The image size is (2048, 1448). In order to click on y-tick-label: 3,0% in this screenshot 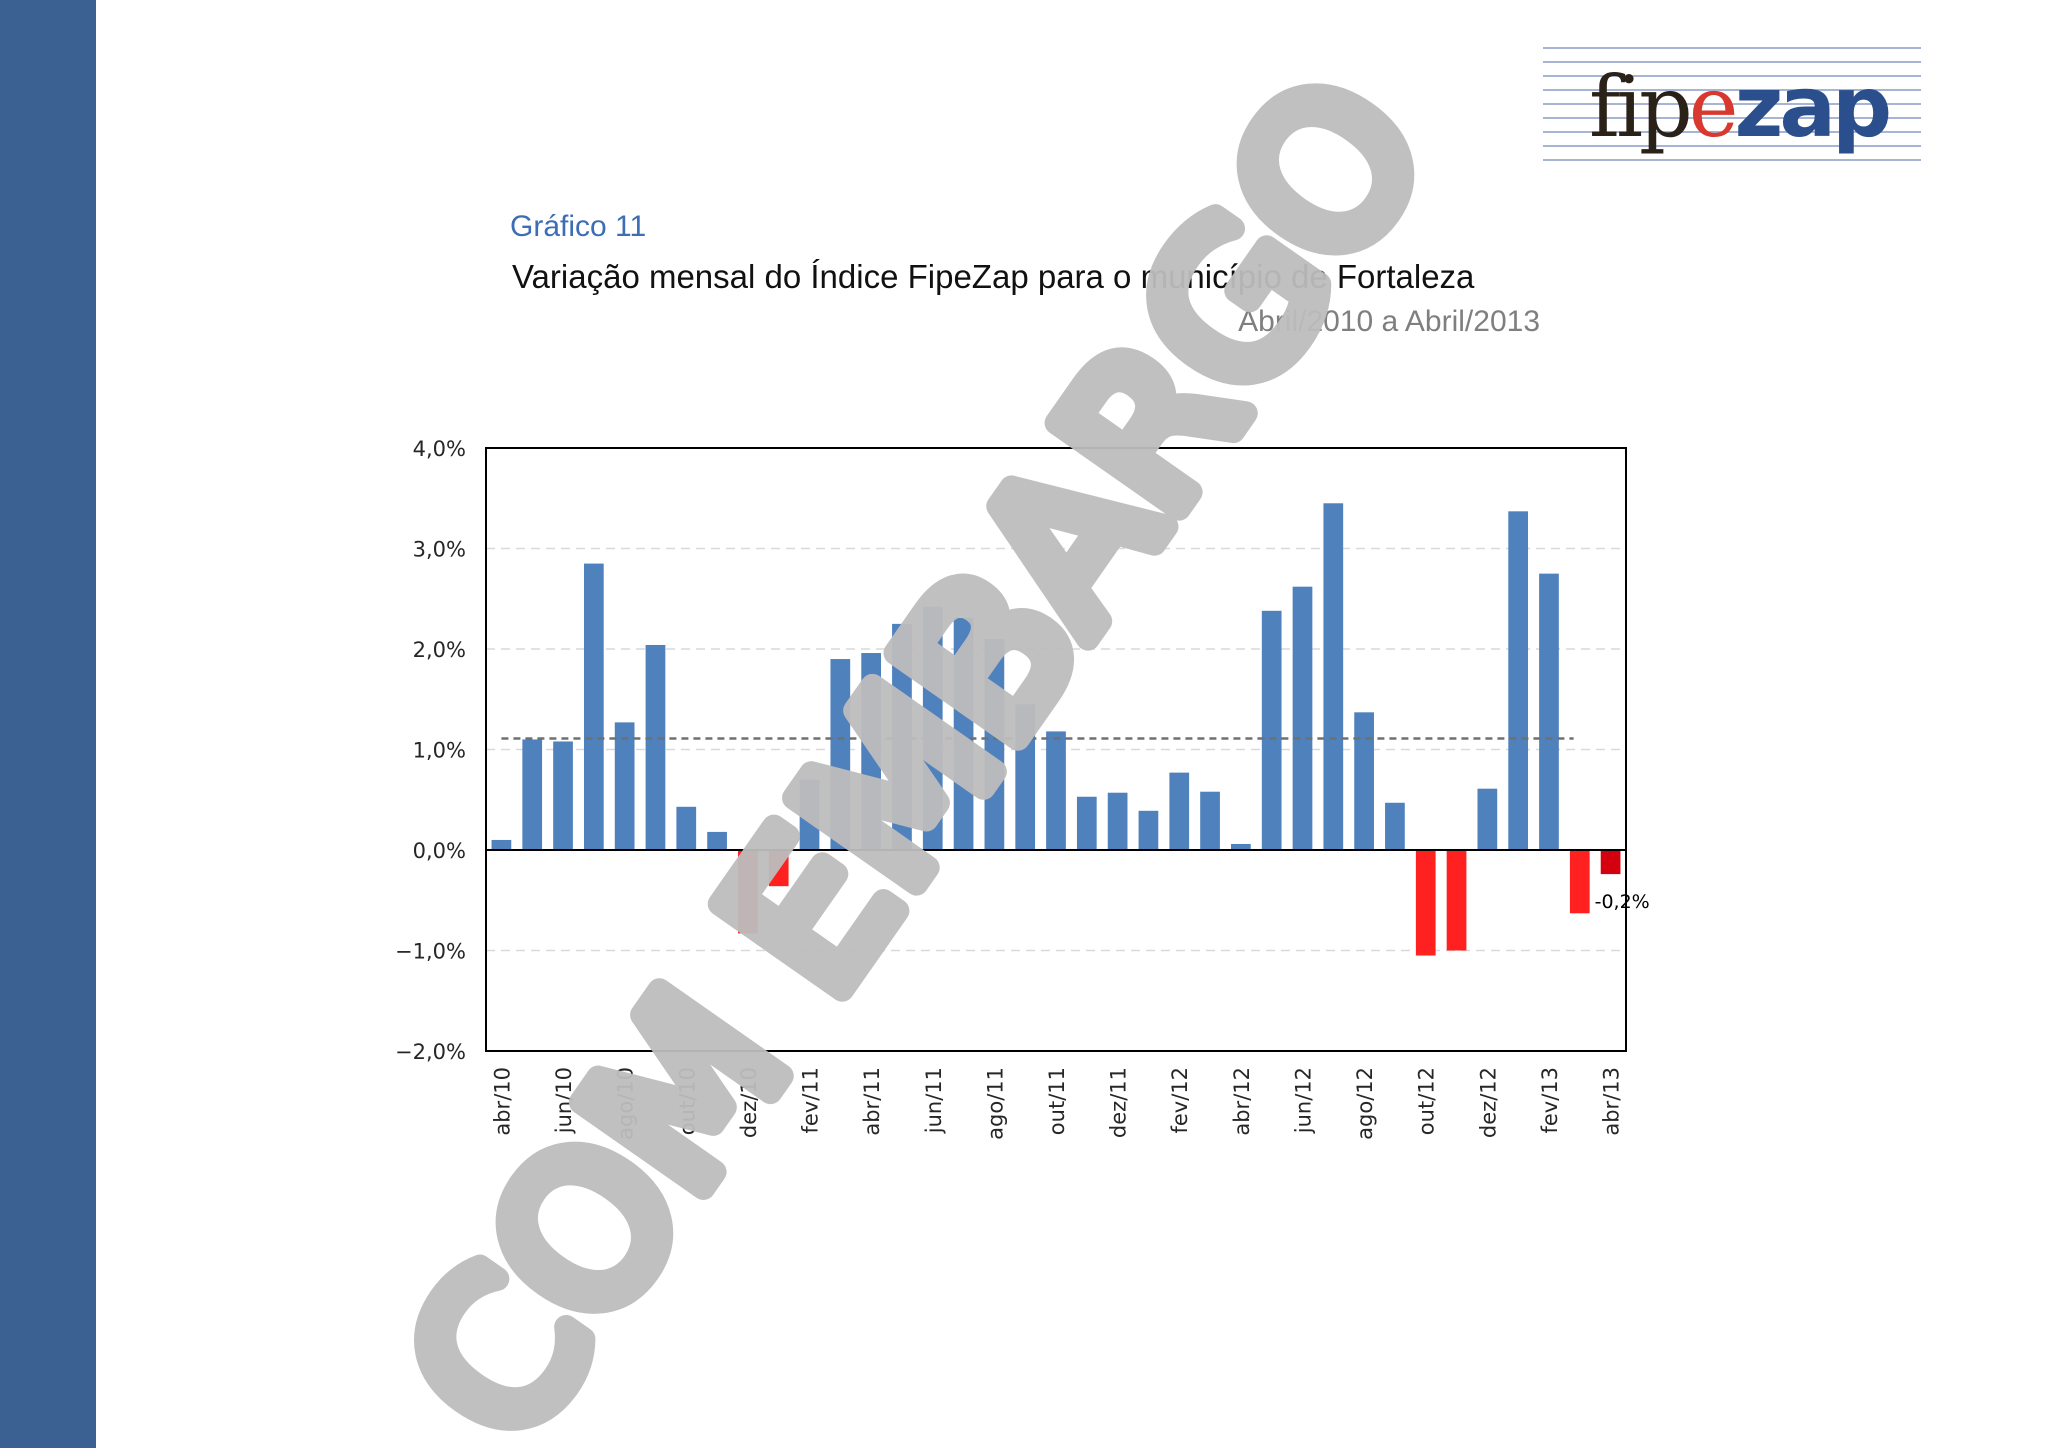, I will do `click(439, 550)`.